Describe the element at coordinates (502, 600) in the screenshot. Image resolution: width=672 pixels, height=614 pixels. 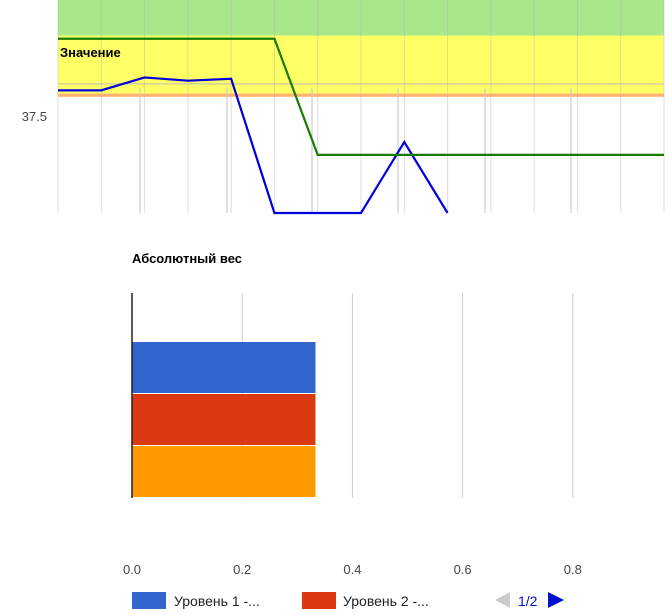
I see `legend-prev-page-arrow-icon` at that location.